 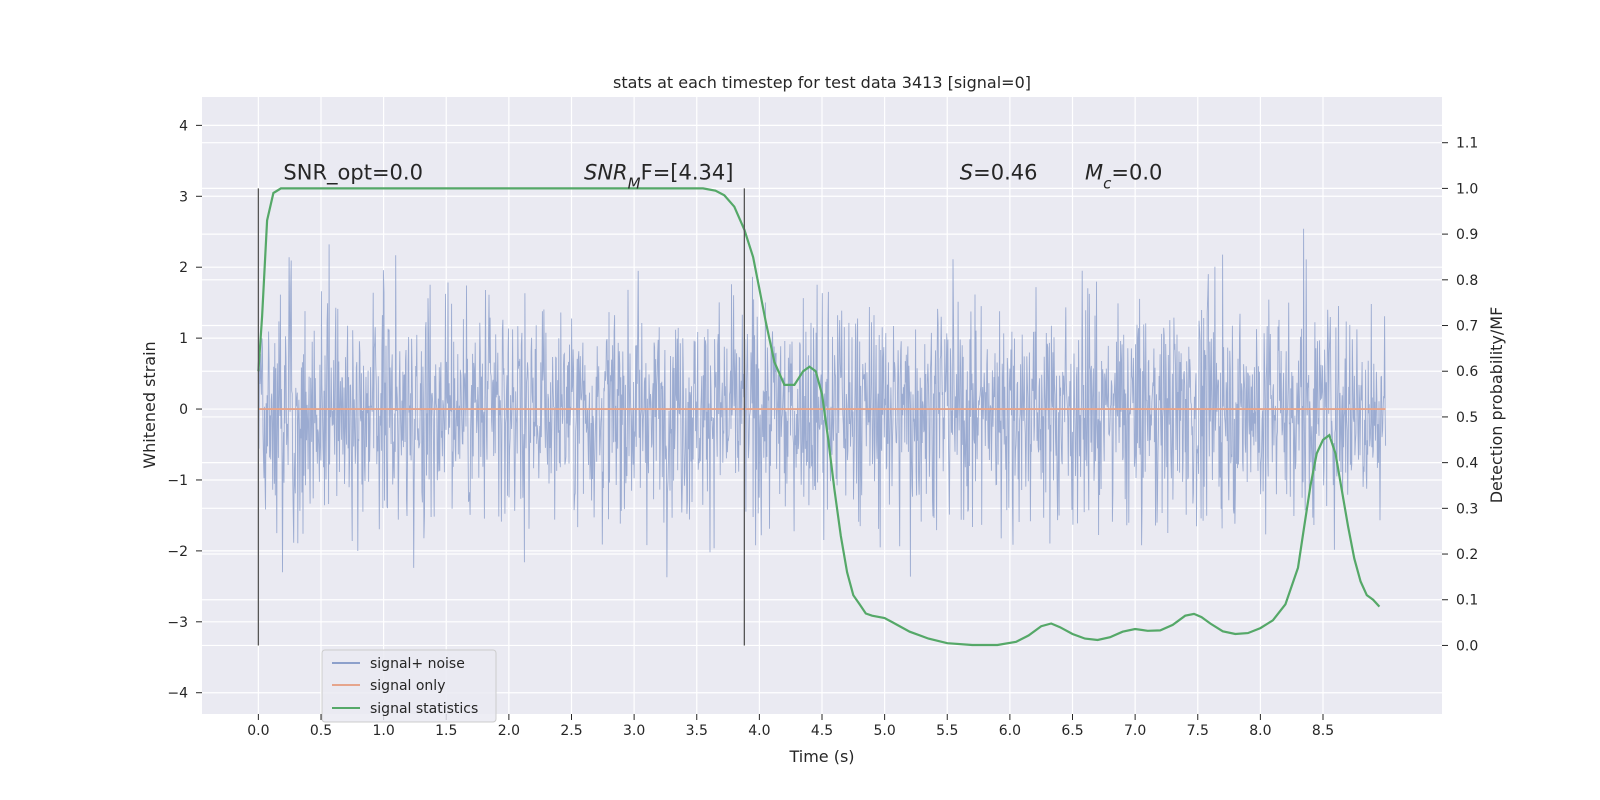 I want to click on y2-tick-label: 1.0, so click(x=1467, y=189).